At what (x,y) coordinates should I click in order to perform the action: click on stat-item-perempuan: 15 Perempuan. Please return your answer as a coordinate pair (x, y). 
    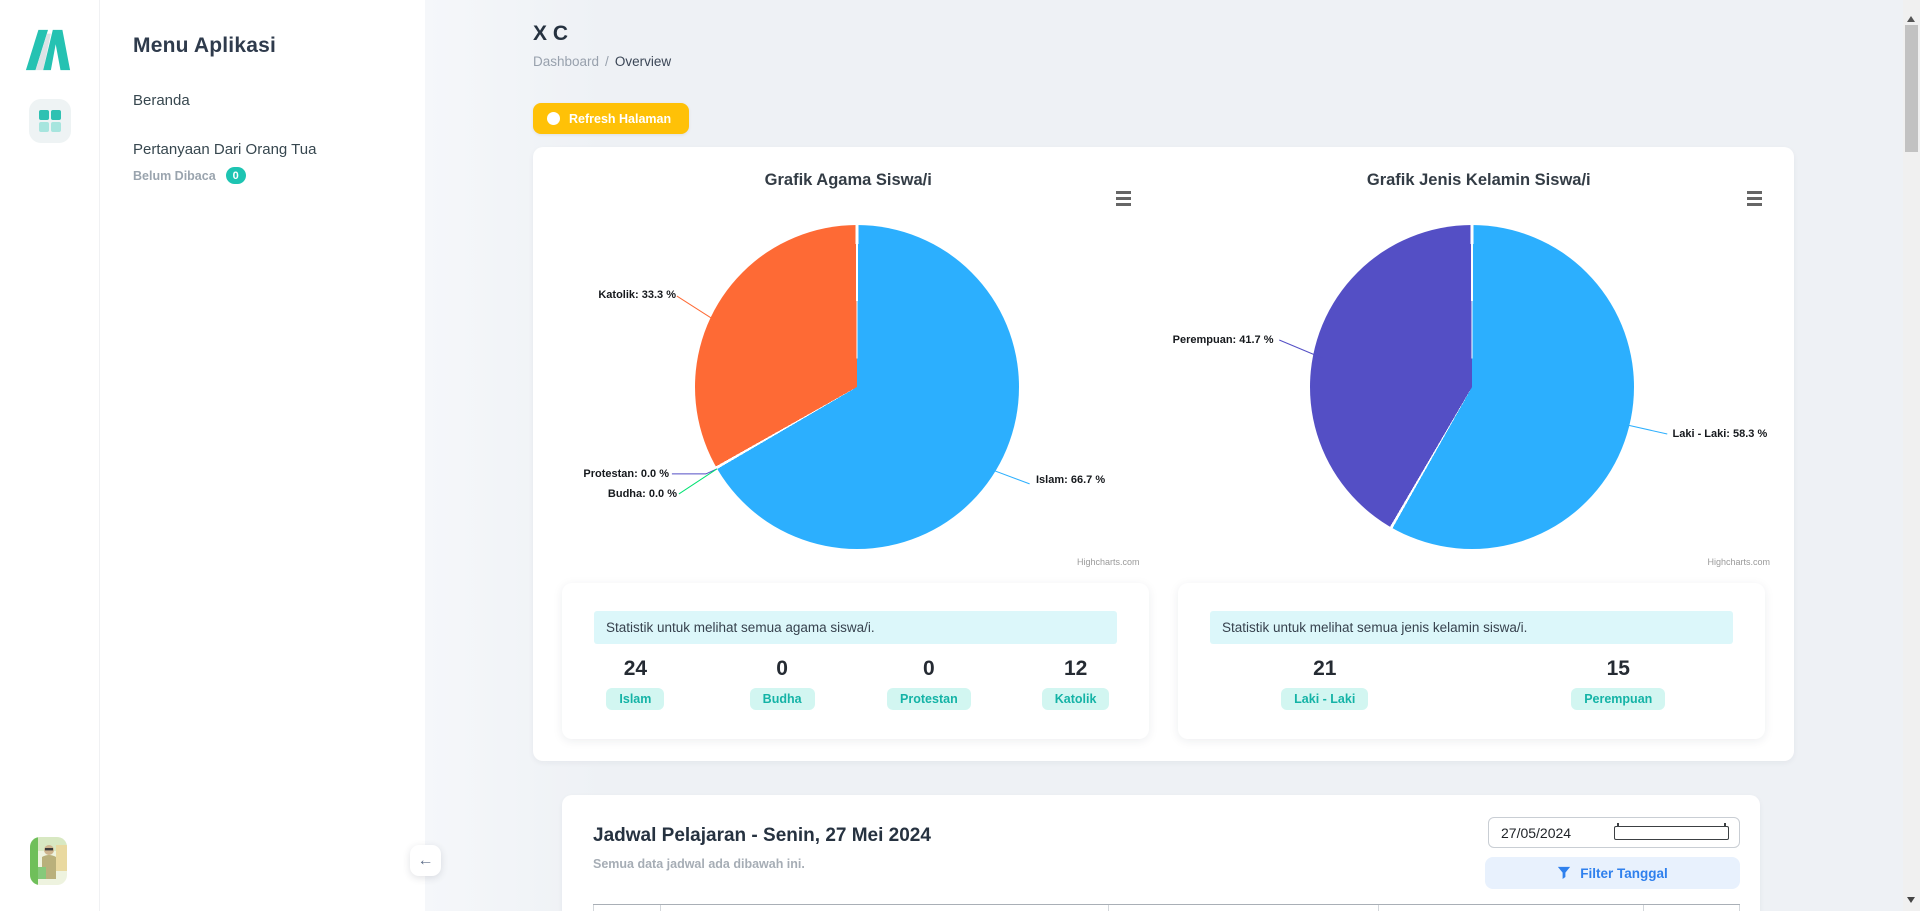
    Looking at the image, I should click on (1619, 683).